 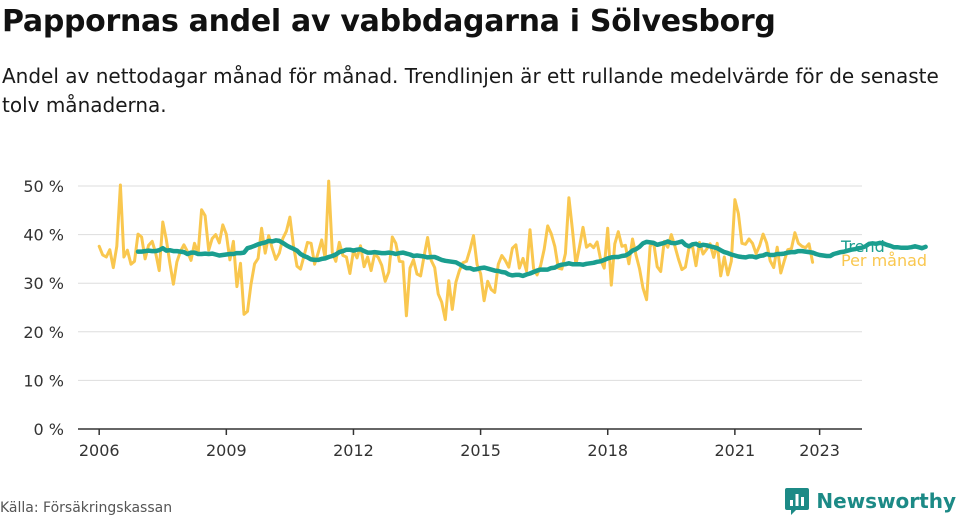 What do you see at coordinates (862, 246) in the screenshot?
I see `legend-trend-label: Trend` at bounding box center [862, 246].